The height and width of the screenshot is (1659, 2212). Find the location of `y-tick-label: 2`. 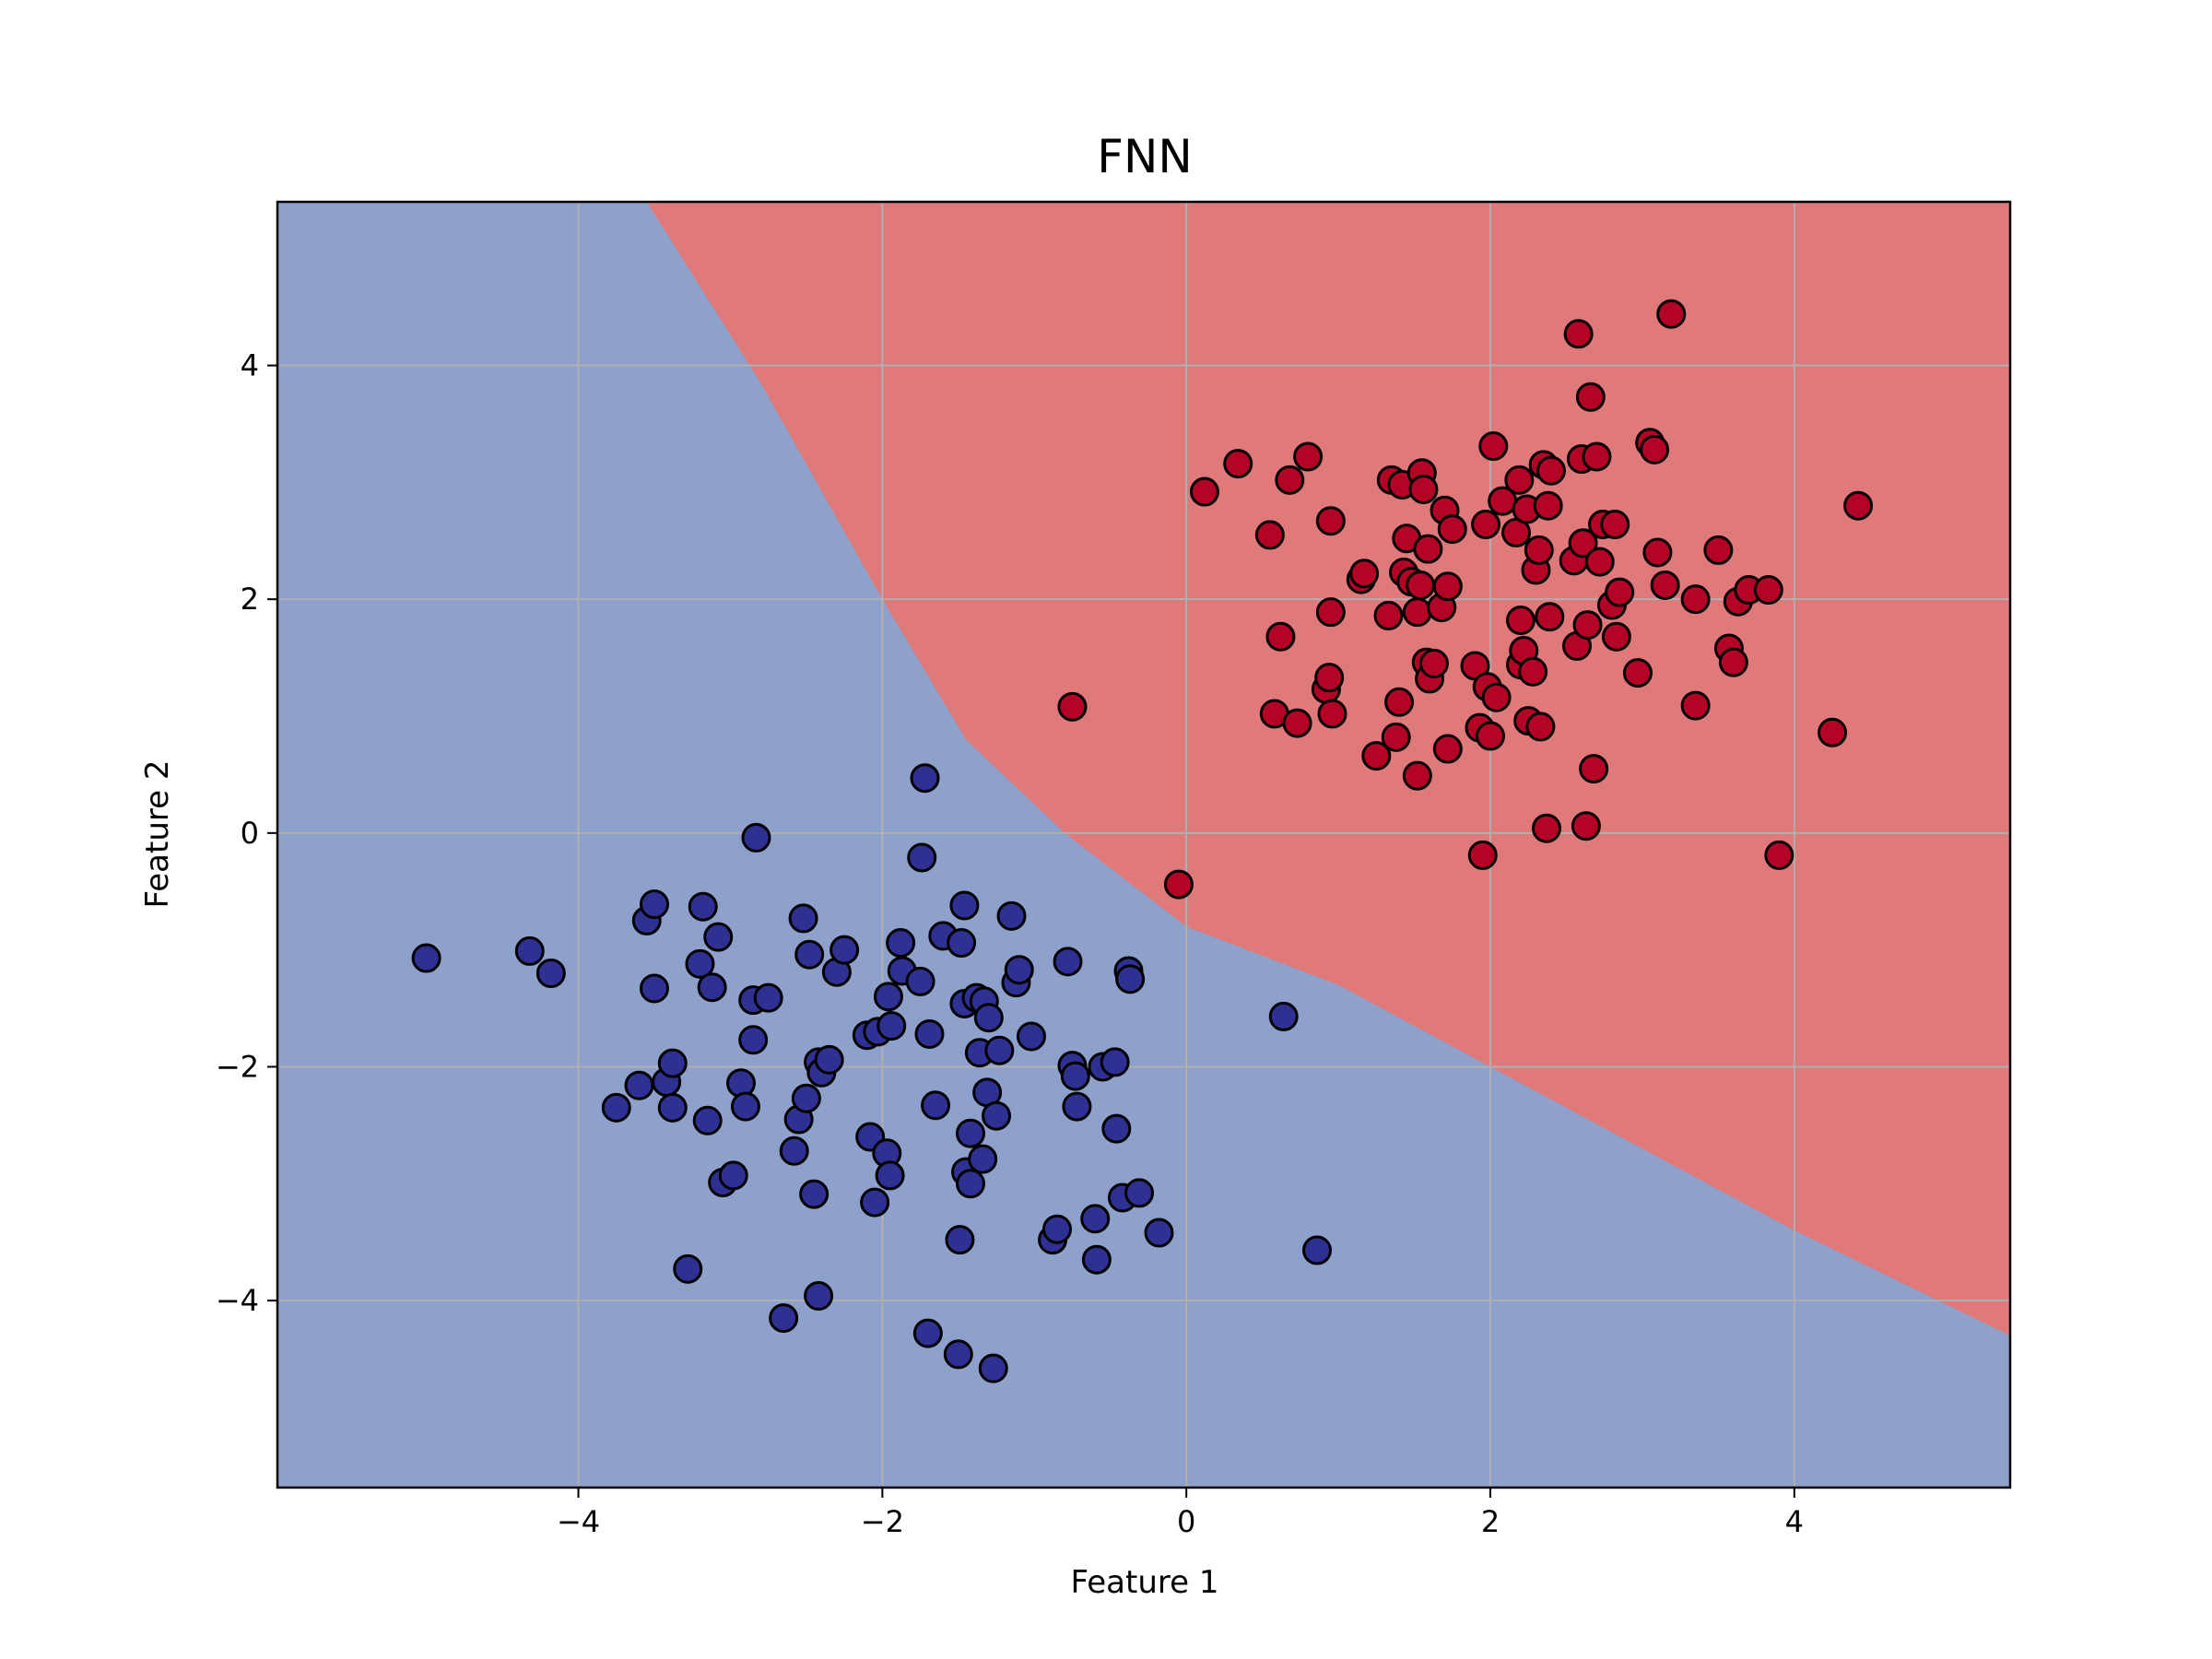

y-tick-label: 2 is located at coordinates (250, 599).